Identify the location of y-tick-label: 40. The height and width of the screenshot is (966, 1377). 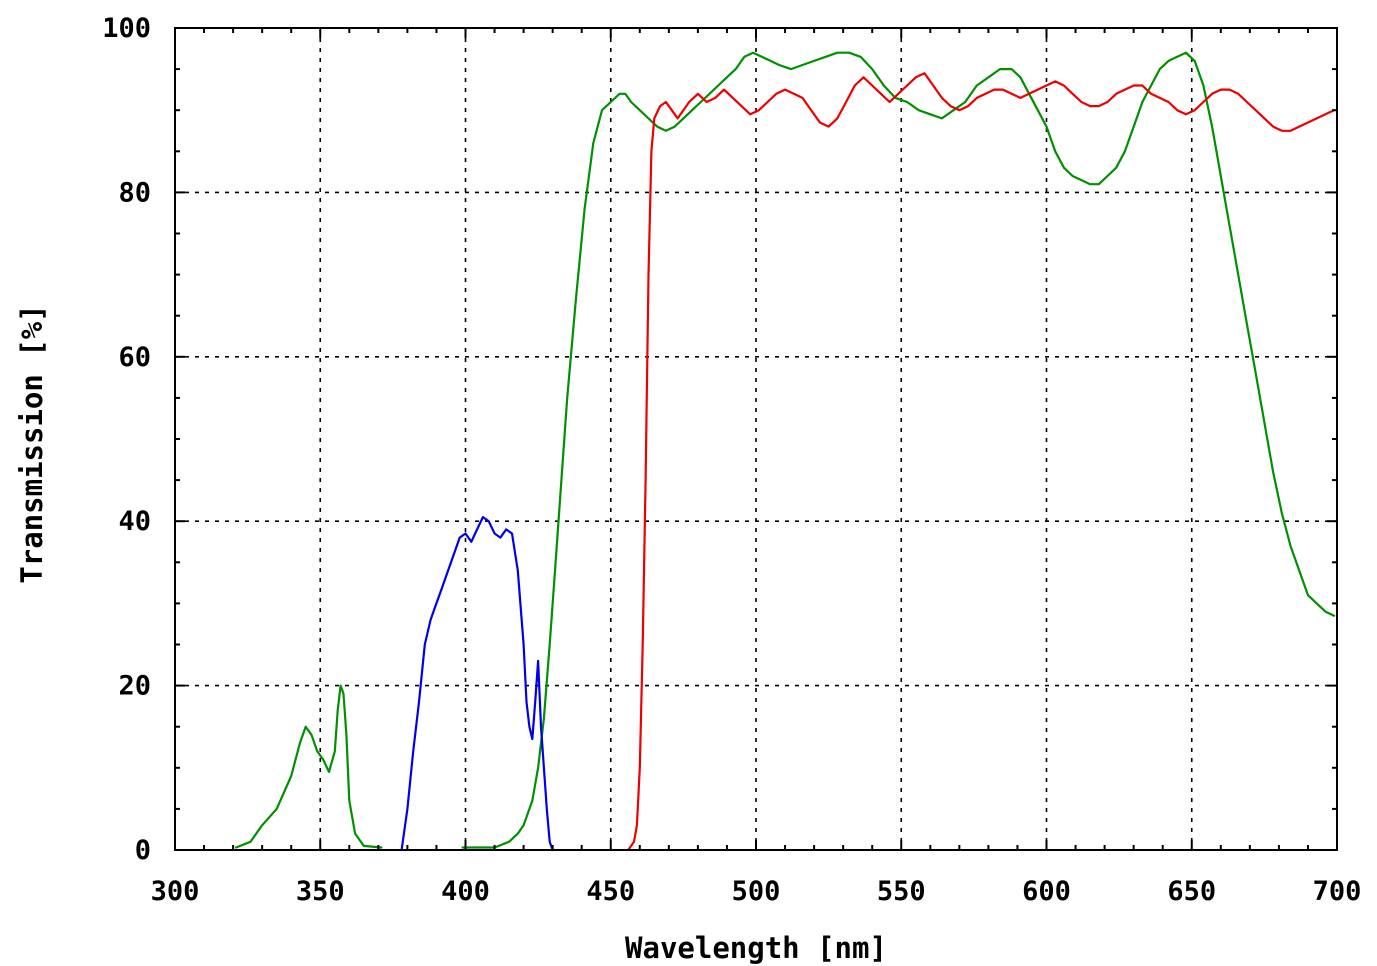
(134, 521).